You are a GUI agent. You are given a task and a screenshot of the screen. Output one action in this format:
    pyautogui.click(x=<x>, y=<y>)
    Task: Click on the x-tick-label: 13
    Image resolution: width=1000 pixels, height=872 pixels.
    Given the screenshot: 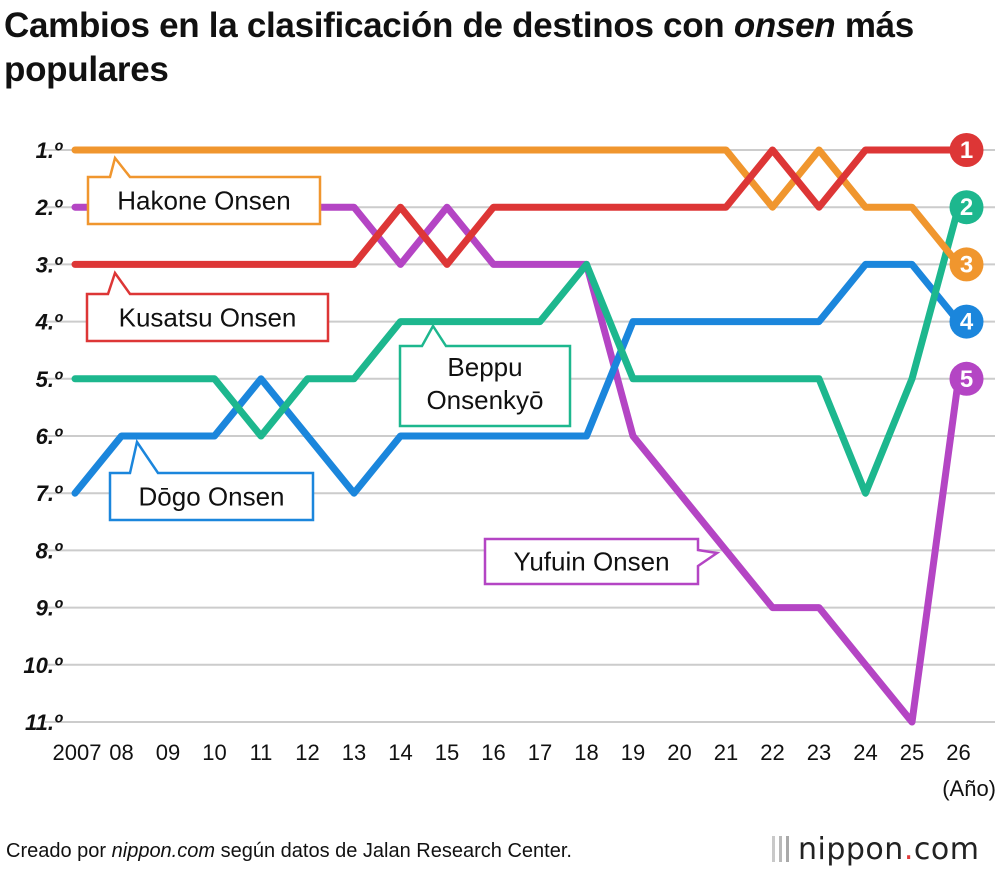 What is the action you would take?
    pyautogui.click(x=354, y=752)
    